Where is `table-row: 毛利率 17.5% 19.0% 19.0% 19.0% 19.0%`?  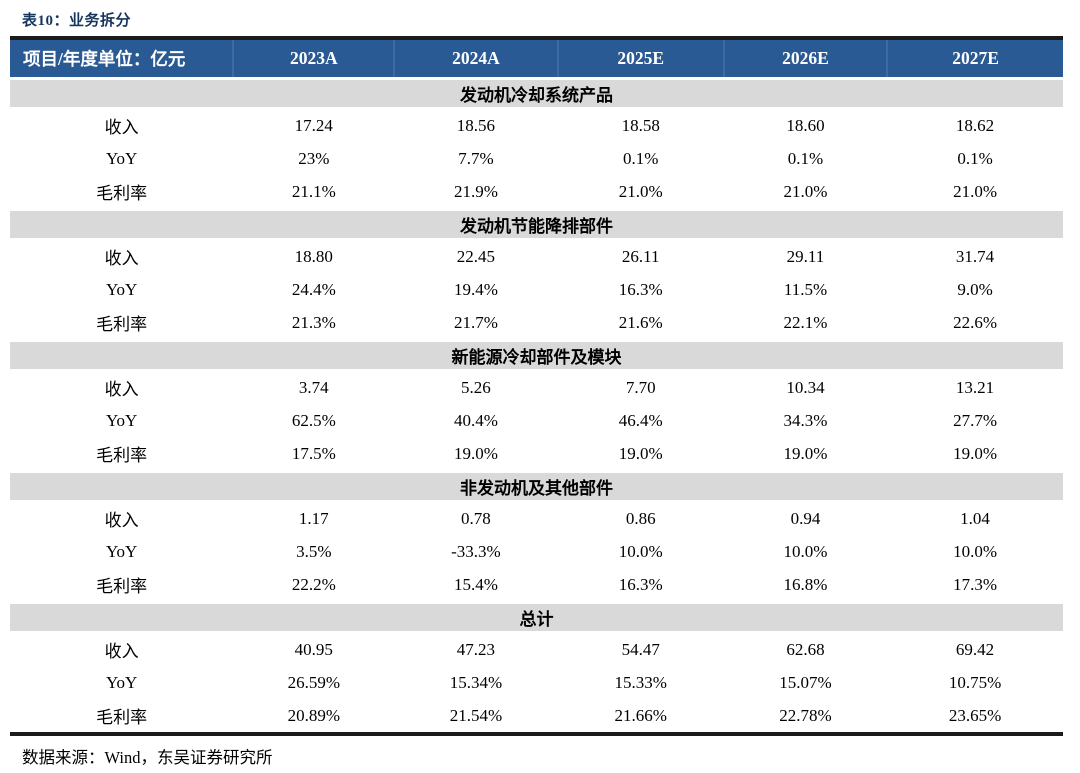 table-row: 毛利率 17.5% 19.0% 19.0% 19.0% 19.0% is located at coordinates (536, 454).